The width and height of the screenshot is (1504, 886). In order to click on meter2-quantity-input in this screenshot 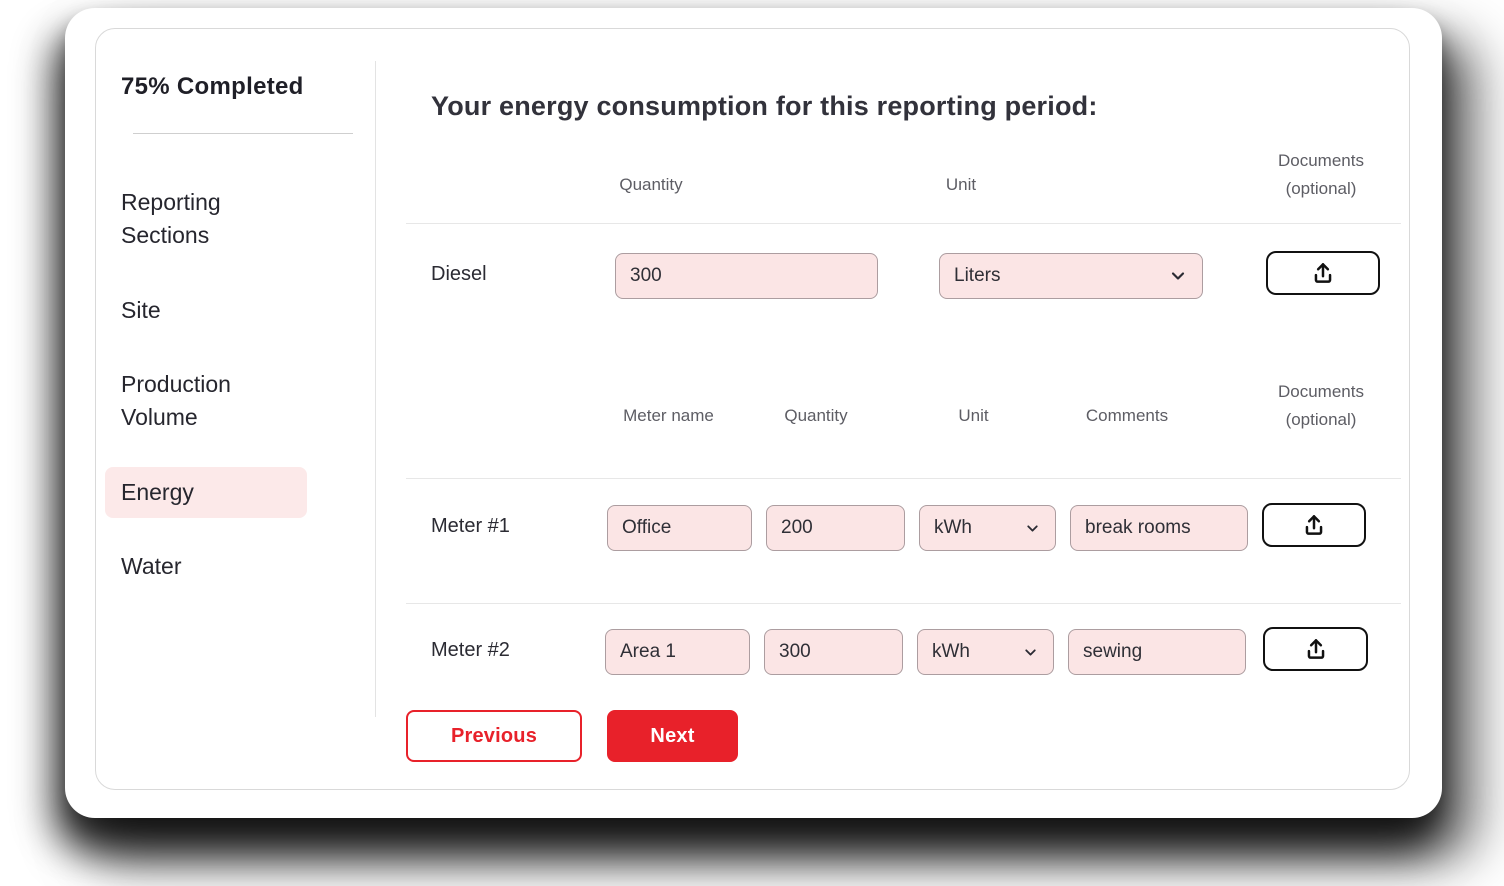, I will do `click(833, 652)`.